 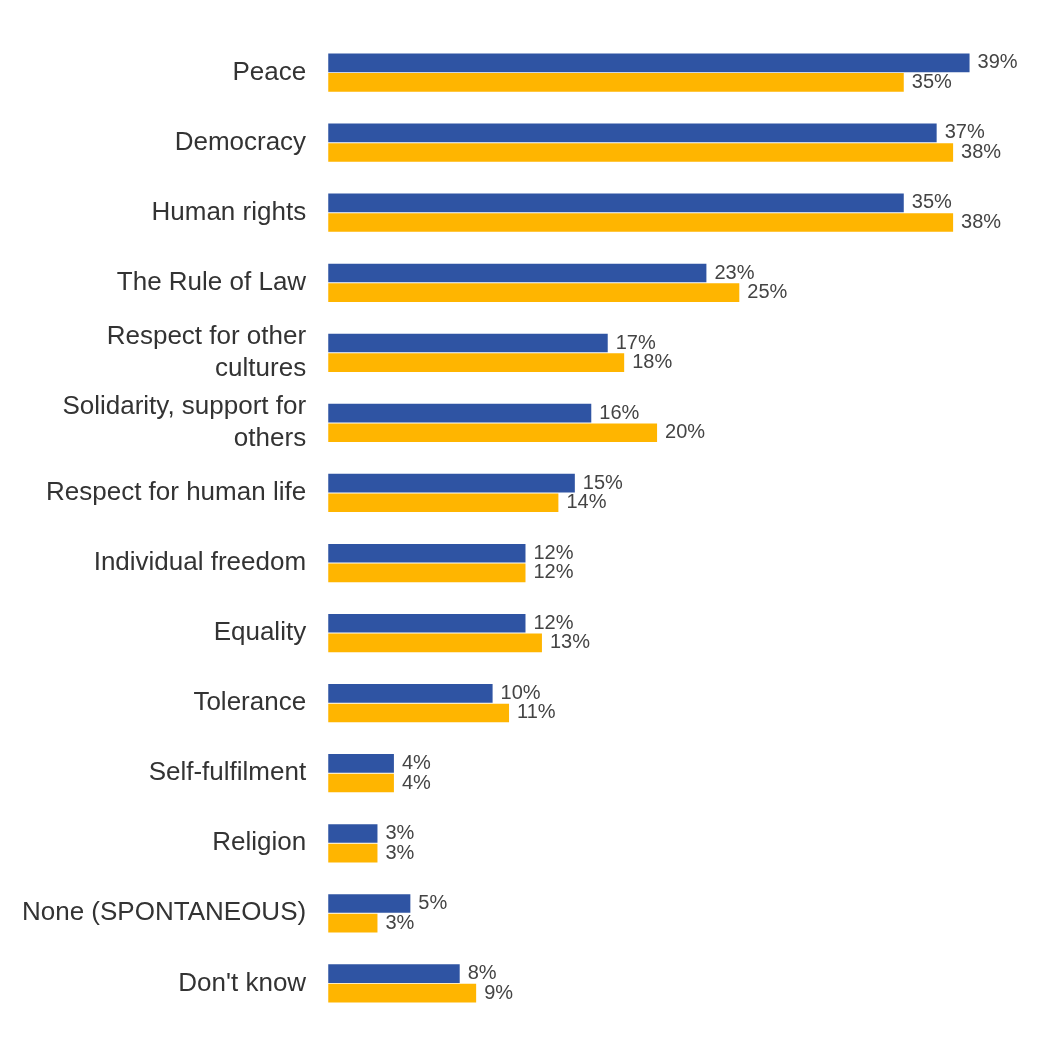 I want to click on y-tick-label: The Rule of Law, so click(x=211, y=280).